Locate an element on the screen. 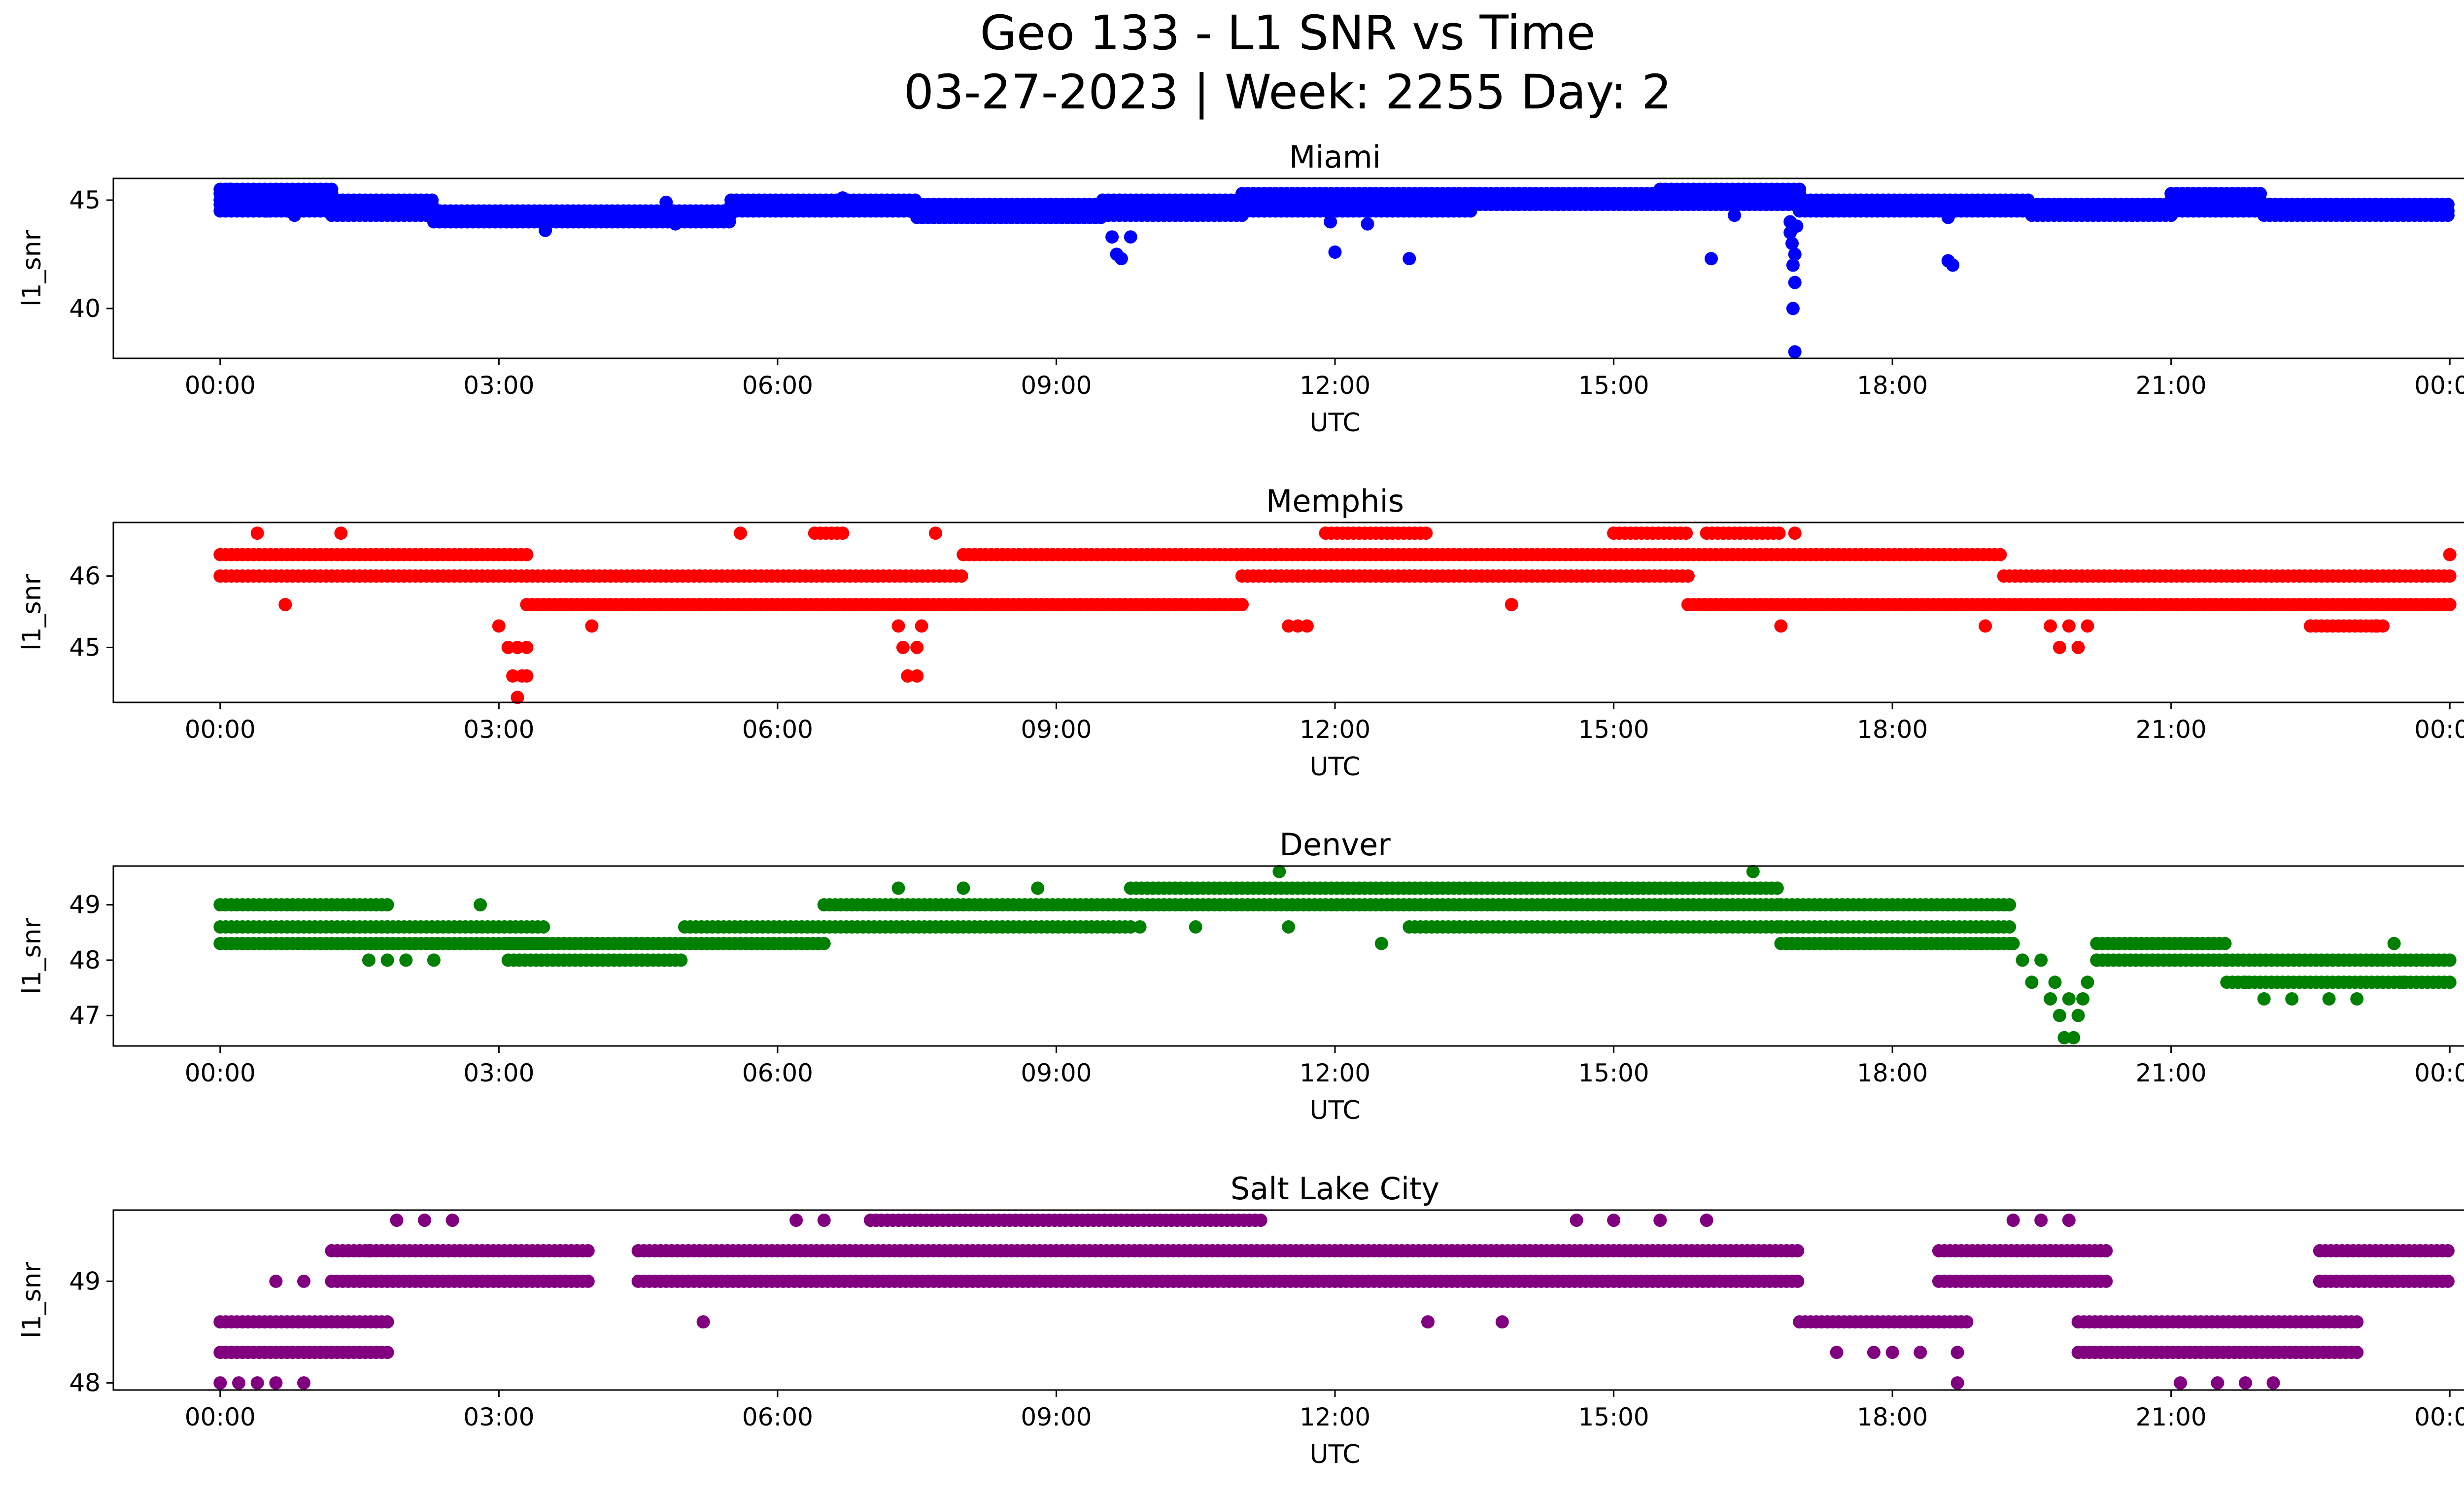 The width and height of the screenshot is (2464, 1495). subplot-title: Denver is located at coordinates (1335, 845).